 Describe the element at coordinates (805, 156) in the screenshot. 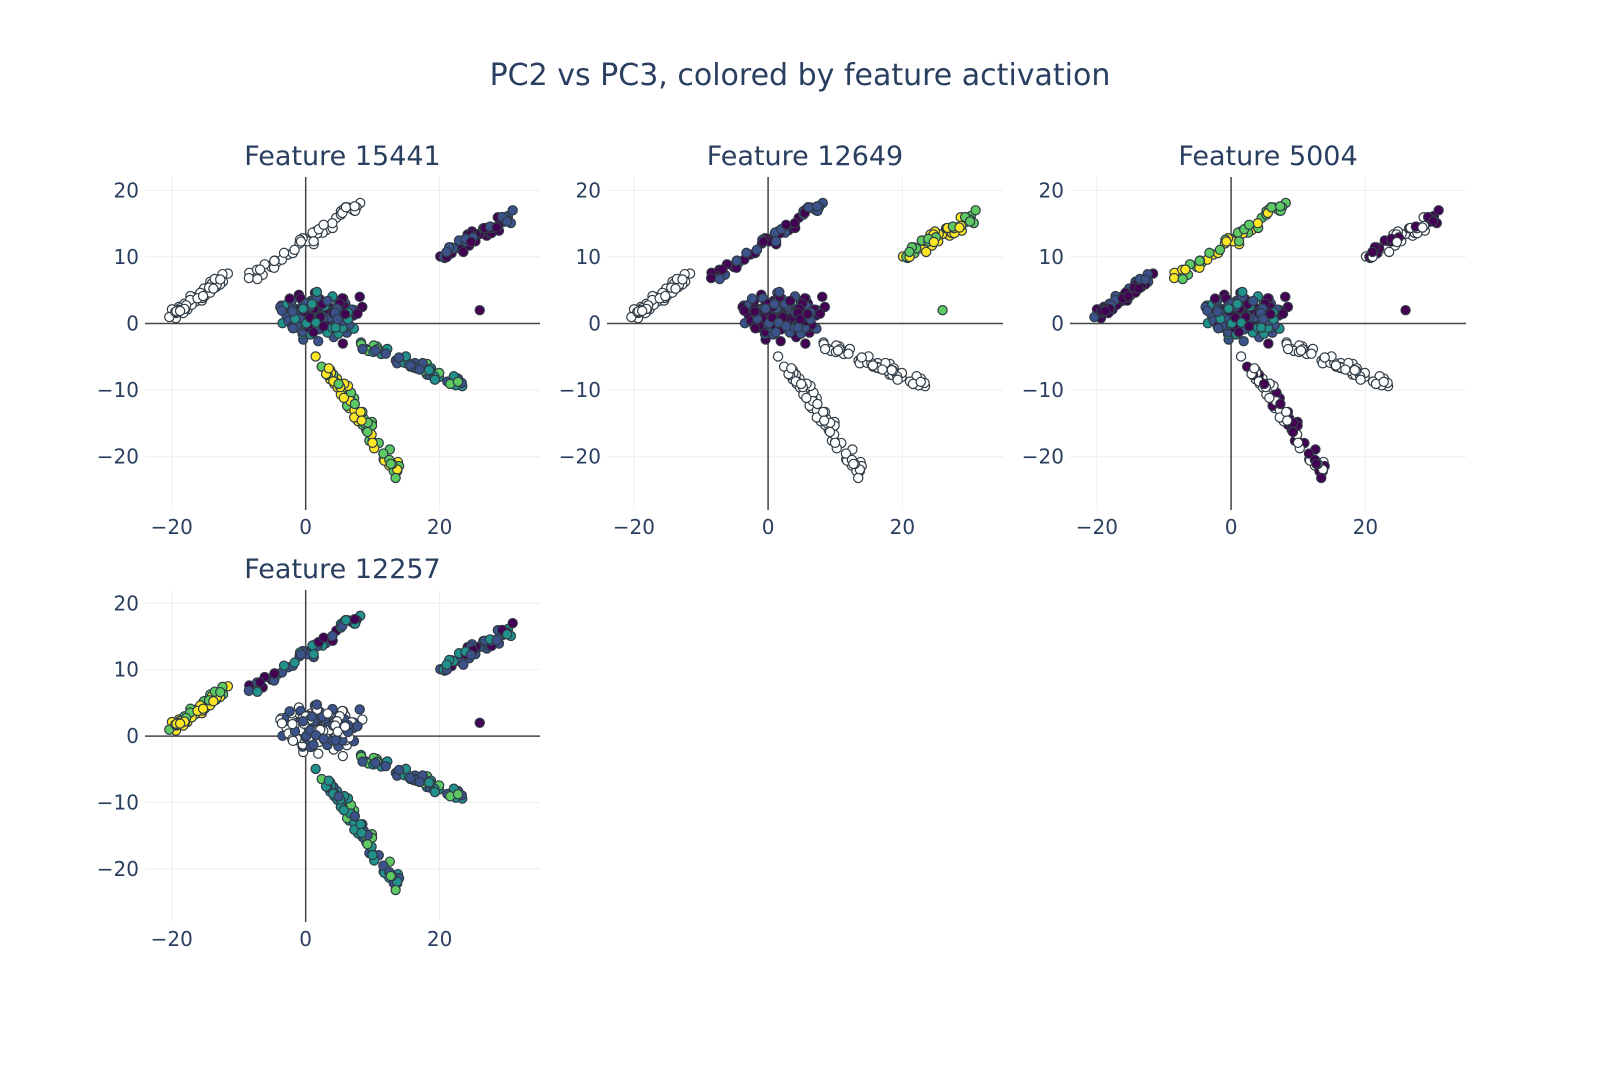

I see `subplot-title: Feature 12649` at that location.